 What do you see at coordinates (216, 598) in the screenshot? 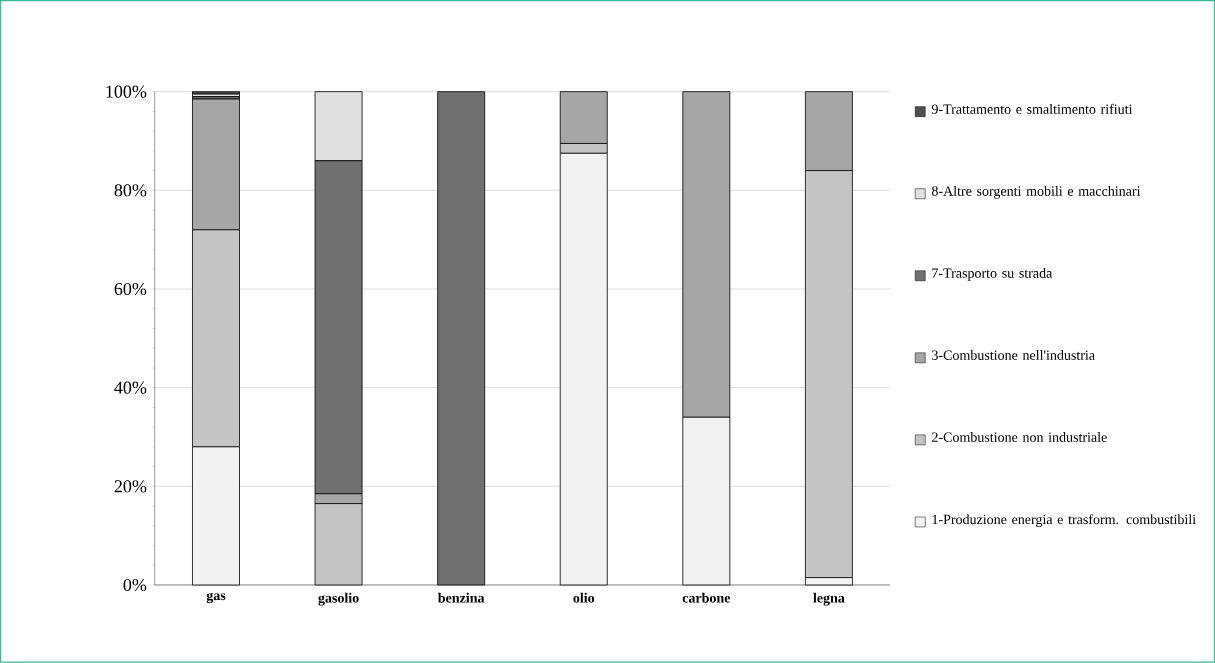
I see `x-tick-label: gas` at bounding box center [216, 598].